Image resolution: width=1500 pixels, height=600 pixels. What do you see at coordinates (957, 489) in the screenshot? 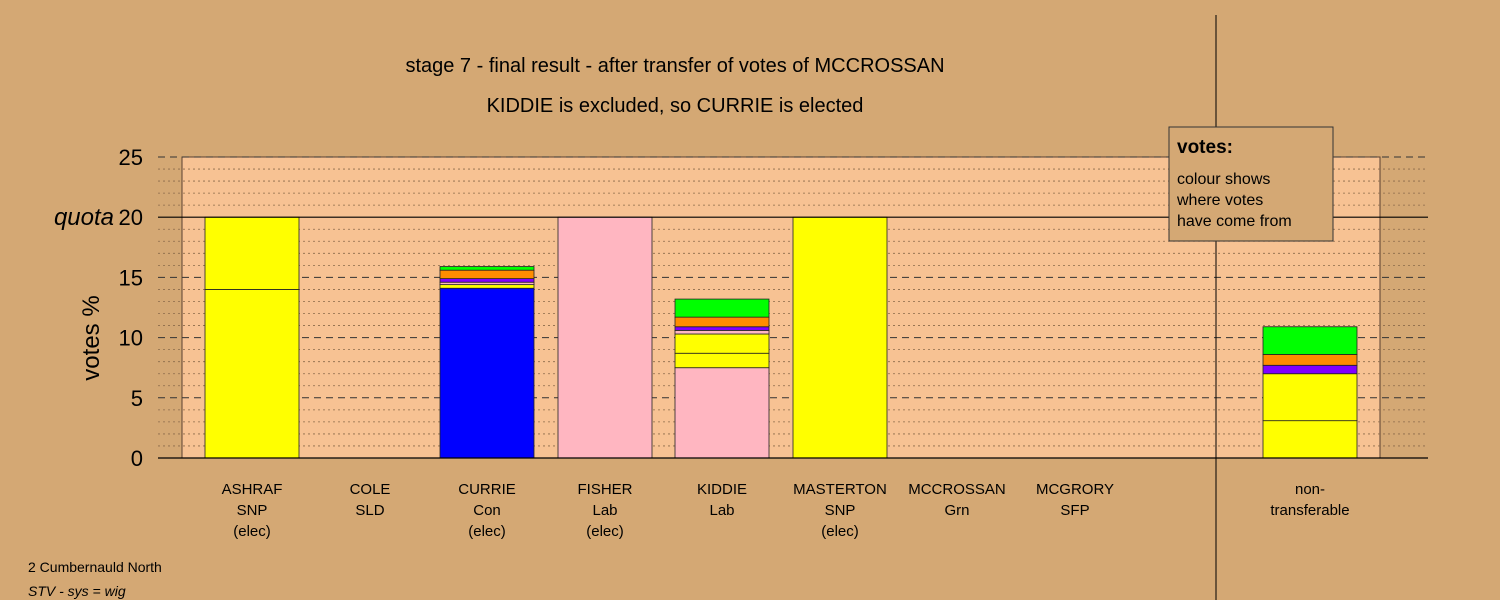
I see `candidate-name-label: MCCROSSAN` at bounding box center [957, 489].